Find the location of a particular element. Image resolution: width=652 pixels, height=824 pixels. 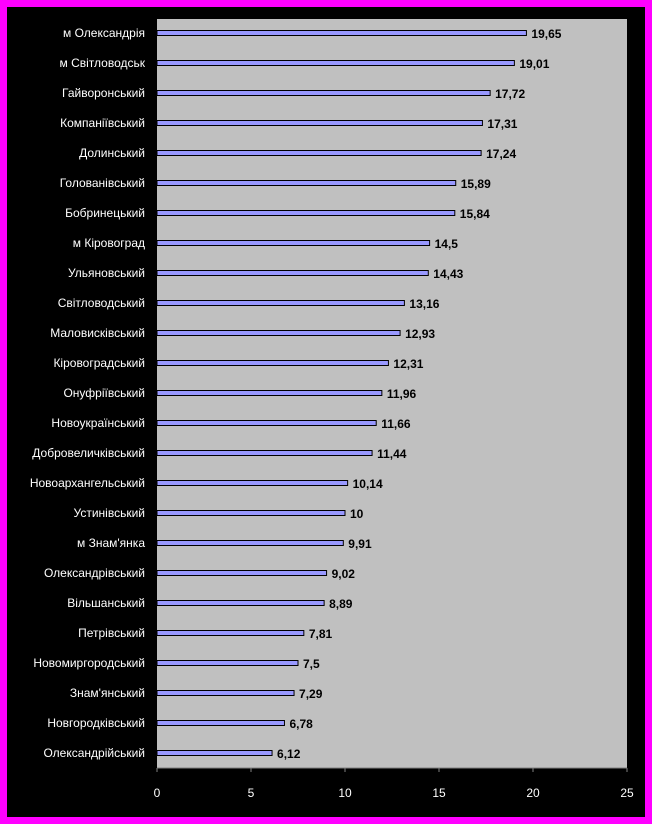

category-label: Олександрівський is located at coordinates (94, 573).